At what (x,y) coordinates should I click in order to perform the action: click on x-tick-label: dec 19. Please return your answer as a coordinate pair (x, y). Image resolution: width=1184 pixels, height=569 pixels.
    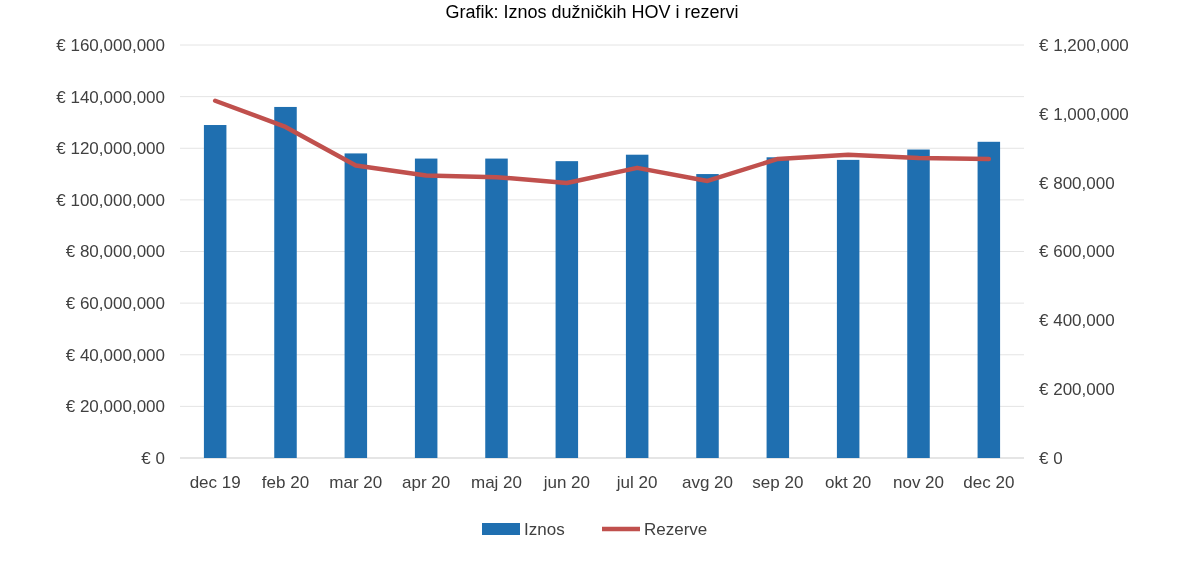
    Looking at the image, I should click on (215, 482).